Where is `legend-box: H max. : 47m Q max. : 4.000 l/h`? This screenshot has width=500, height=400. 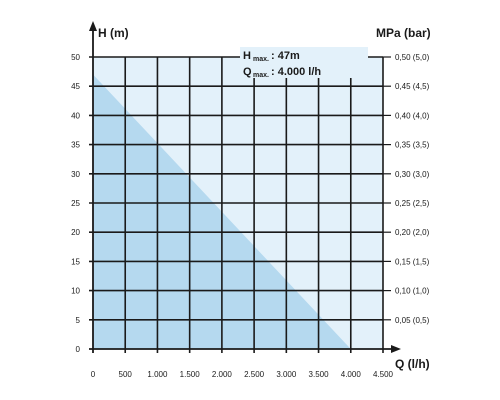
legend-box: H max. : 47m Q max. : 4.000 l/h is located at coordinates (304, 63).